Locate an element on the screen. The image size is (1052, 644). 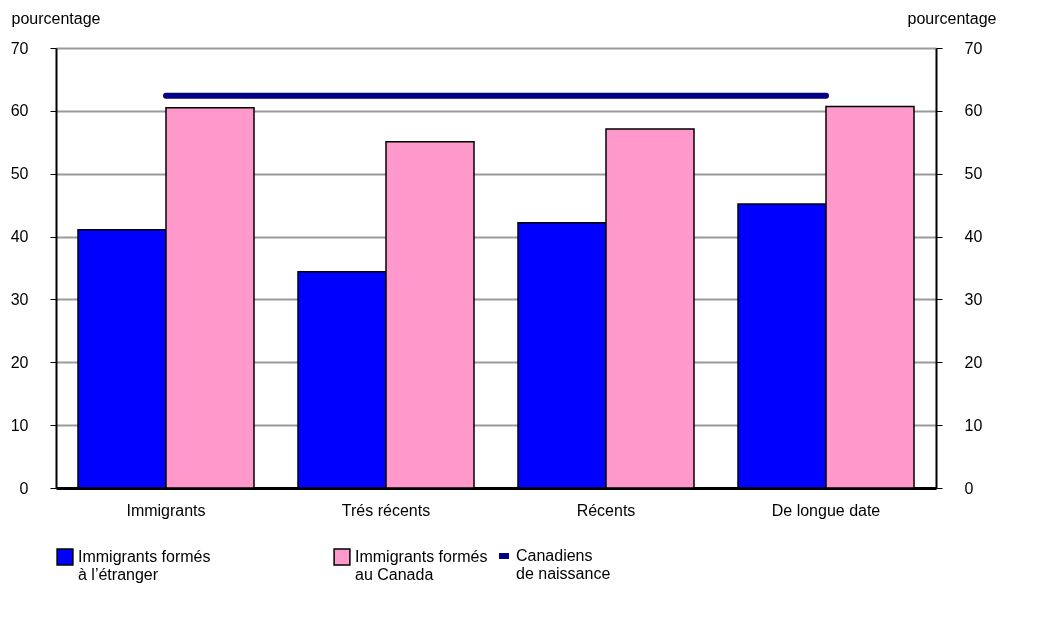
y2-tick-label: 0 is located at coordinates (969, 488).